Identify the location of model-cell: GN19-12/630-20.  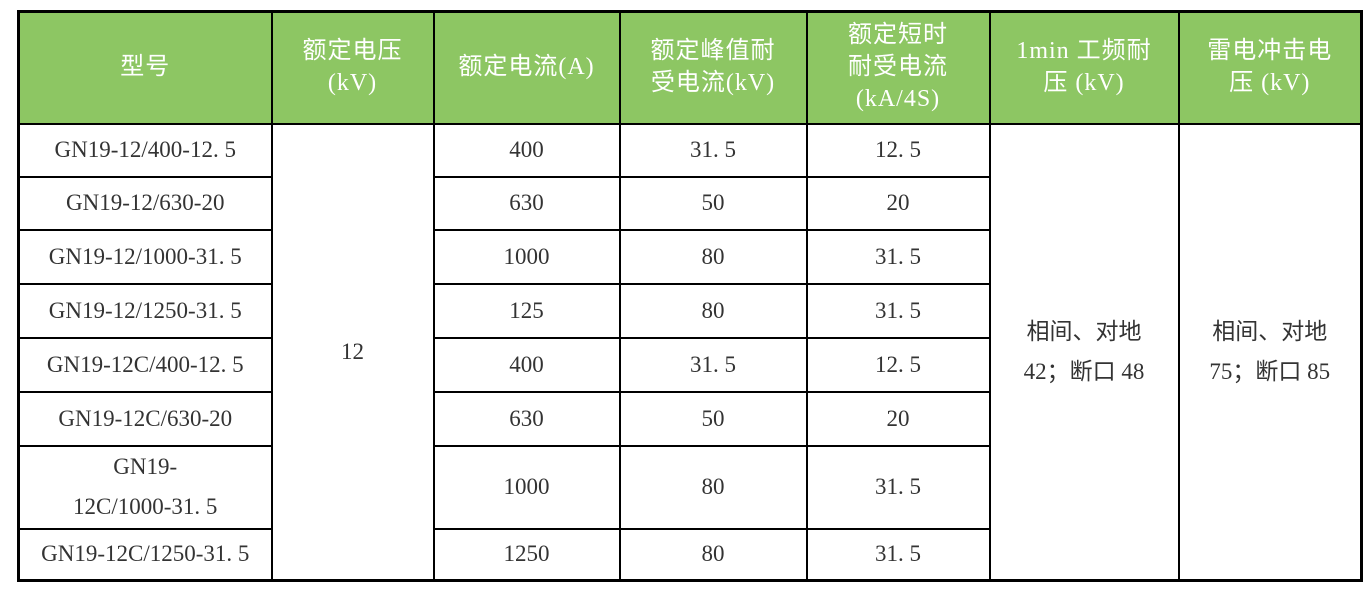
(145, 203).